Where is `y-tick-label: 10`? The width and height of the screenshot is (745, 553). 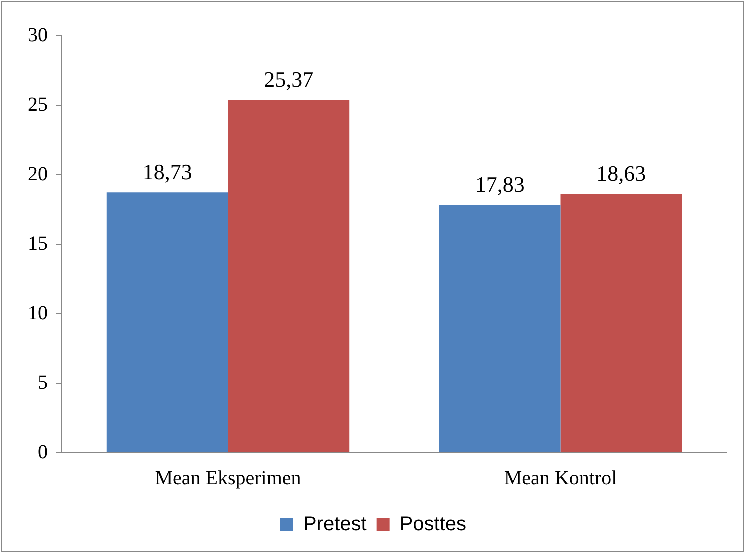 y-tick-label: 10 is located at coordinates (38, 313).